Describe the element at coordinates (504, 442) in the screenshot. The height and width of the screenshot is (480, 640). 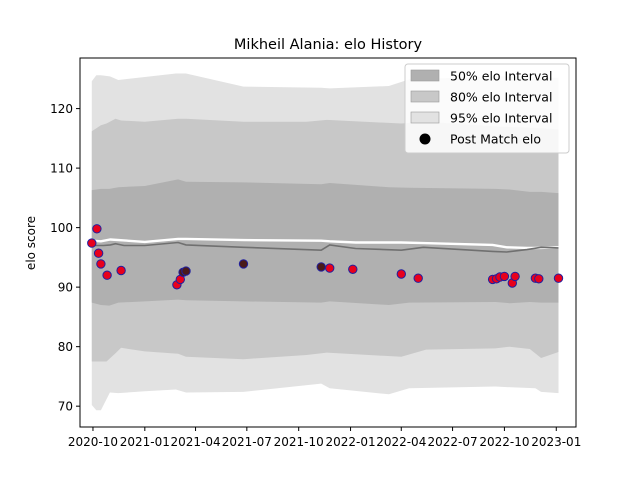
I see `x-tick-label: 2022-10` at that location.